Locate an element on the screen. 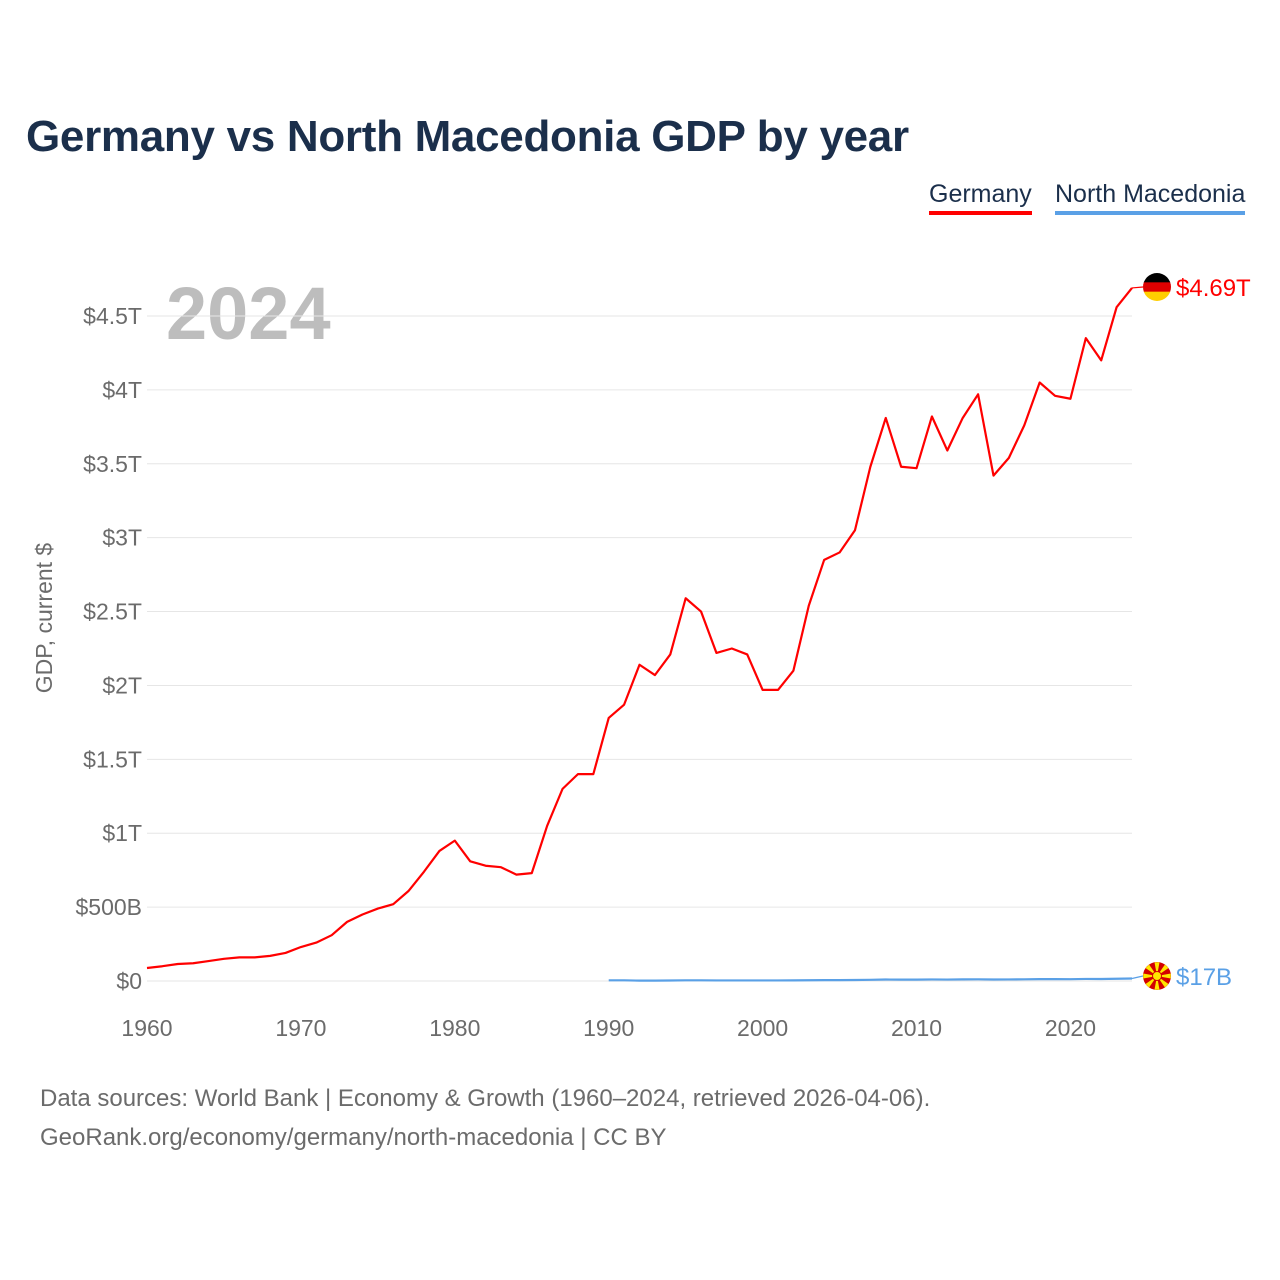  series-line-north-macedonia is located at coordinates (870, 979).